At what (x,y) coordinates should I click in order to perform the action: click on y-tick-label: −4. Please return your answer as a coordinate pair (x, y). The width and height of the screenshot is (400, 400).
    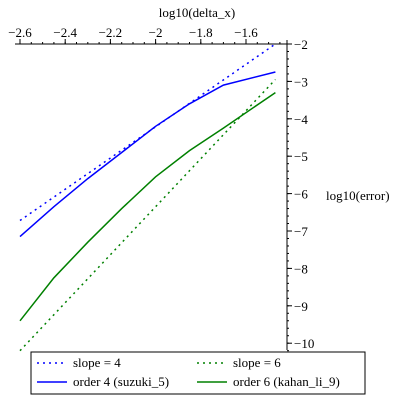
    Looking at the image, I should click on (301, 119).